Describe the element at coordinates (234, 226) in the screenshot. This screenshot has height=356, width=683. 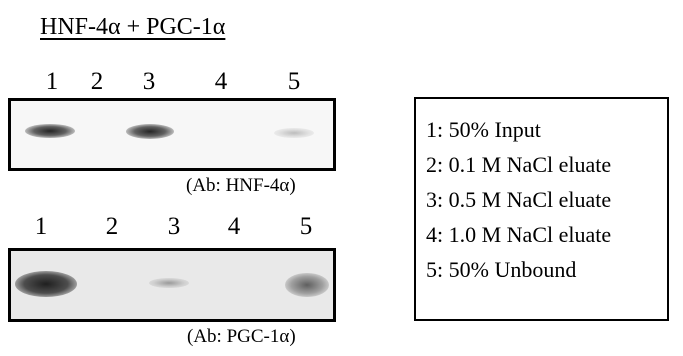
I see `bottom-lane-4-label: 4` at that location.